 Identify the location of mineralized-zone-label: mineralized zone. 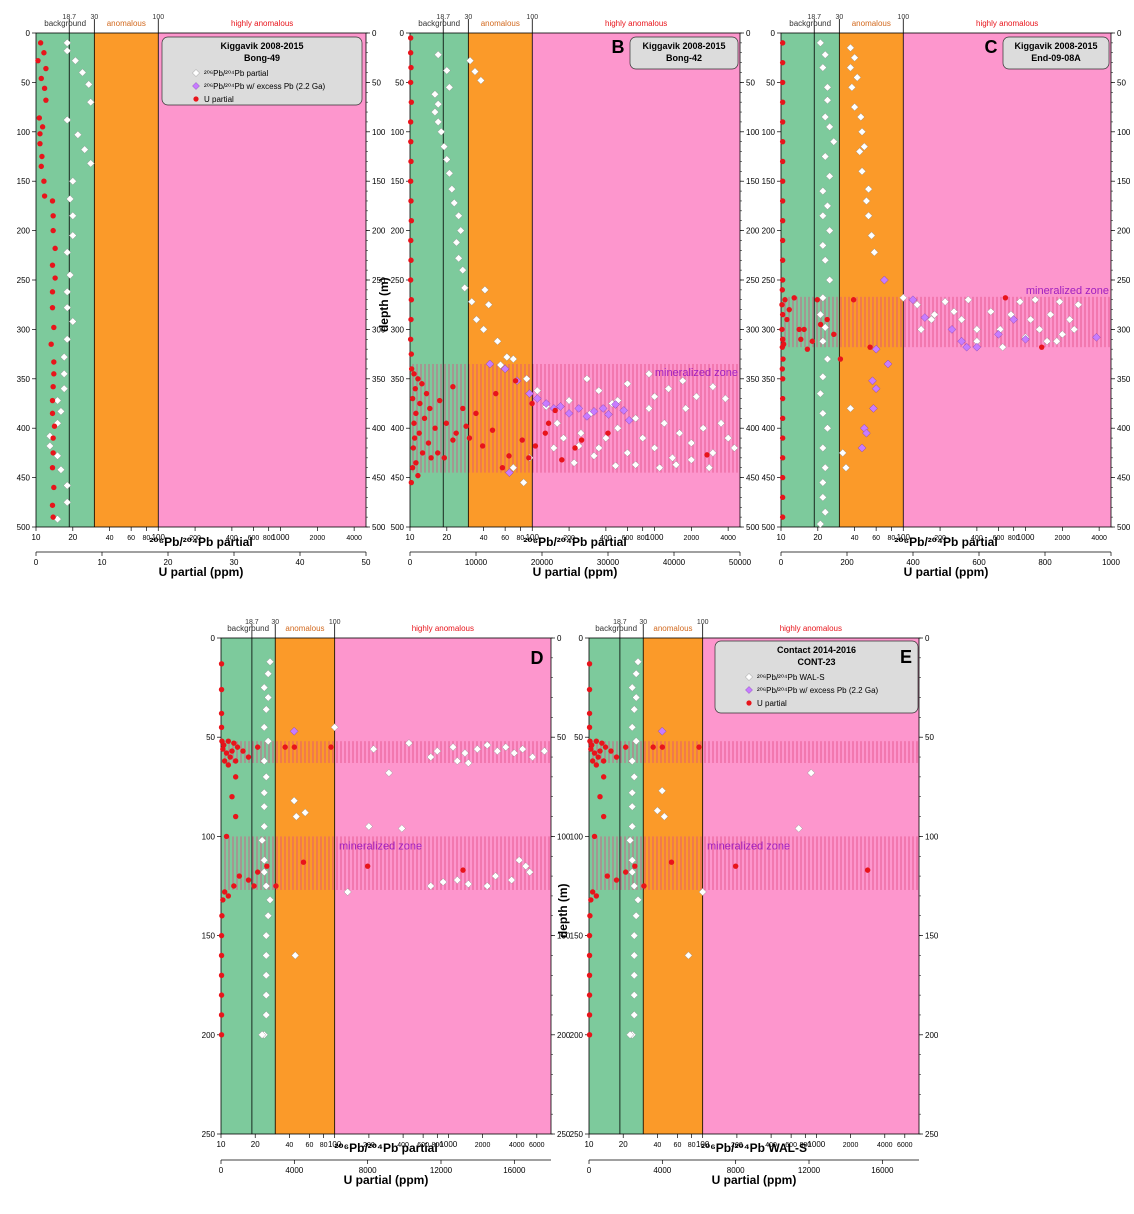
(380, 846).